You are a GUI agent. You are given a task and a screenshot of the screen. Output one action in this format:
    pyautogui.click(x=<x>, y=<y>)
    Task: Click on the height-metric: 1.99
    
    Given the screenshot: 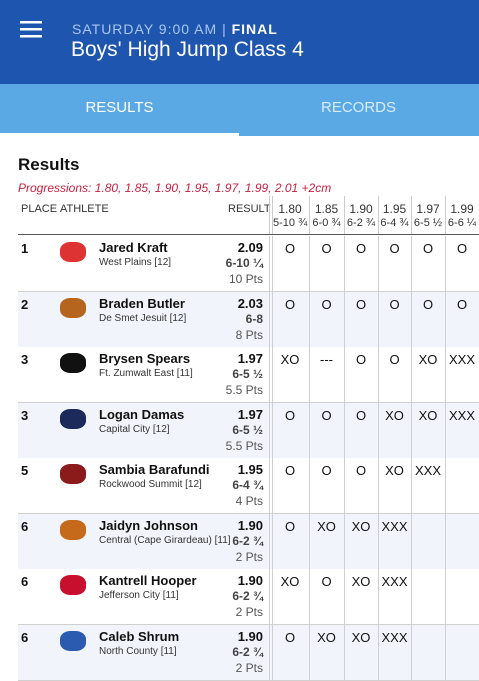 What is the action you would take?
    pyautogui.click(x=462, y=209)
    